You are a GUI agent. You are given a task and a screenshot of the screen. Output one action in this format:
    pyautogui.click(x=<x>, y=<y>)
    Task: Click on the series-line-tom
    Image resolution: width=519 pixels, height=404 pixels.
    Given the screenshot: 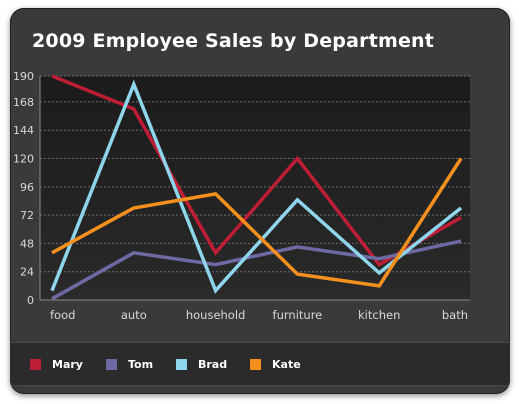 What is the action you would take?
    pyautogui.click(x=256, y=270)
    